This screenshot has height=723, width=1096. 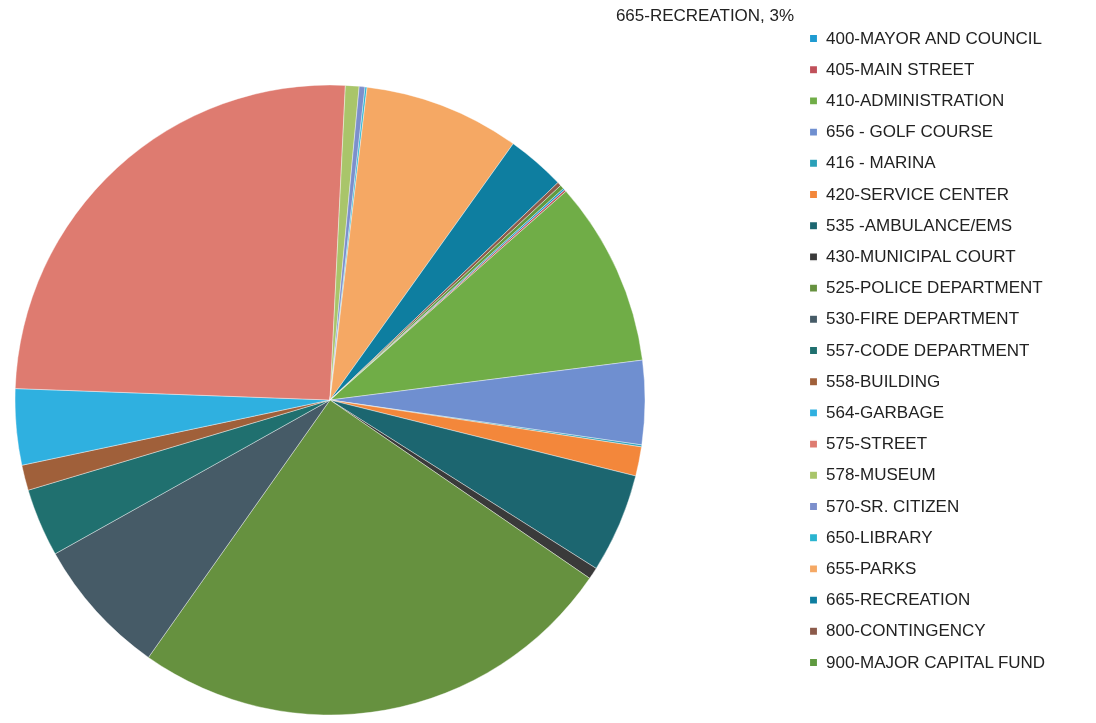 What do you see at coordinates (936, 662) in the screenshot?
I see `legend-label: 900-MAJOR CAPITAL FUND` at bounding box center [936, 662].